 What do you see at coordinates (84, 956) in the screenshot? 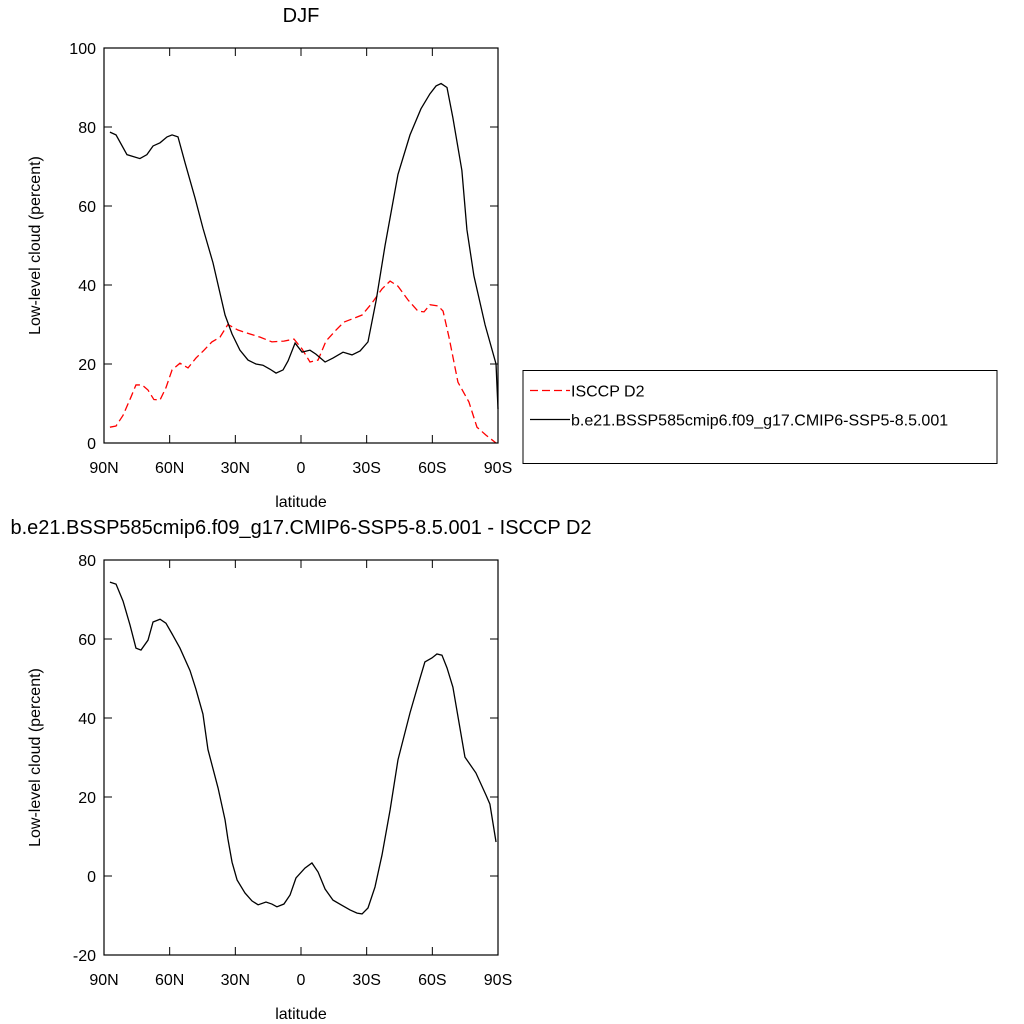
I see `y-tick-label: -20` at bounding box center [84, 956].